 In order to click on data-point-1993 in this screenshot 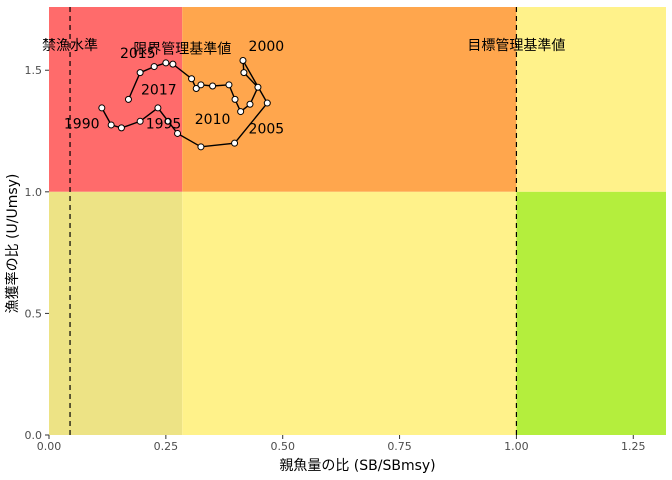, I will do `click(140, 121)`.